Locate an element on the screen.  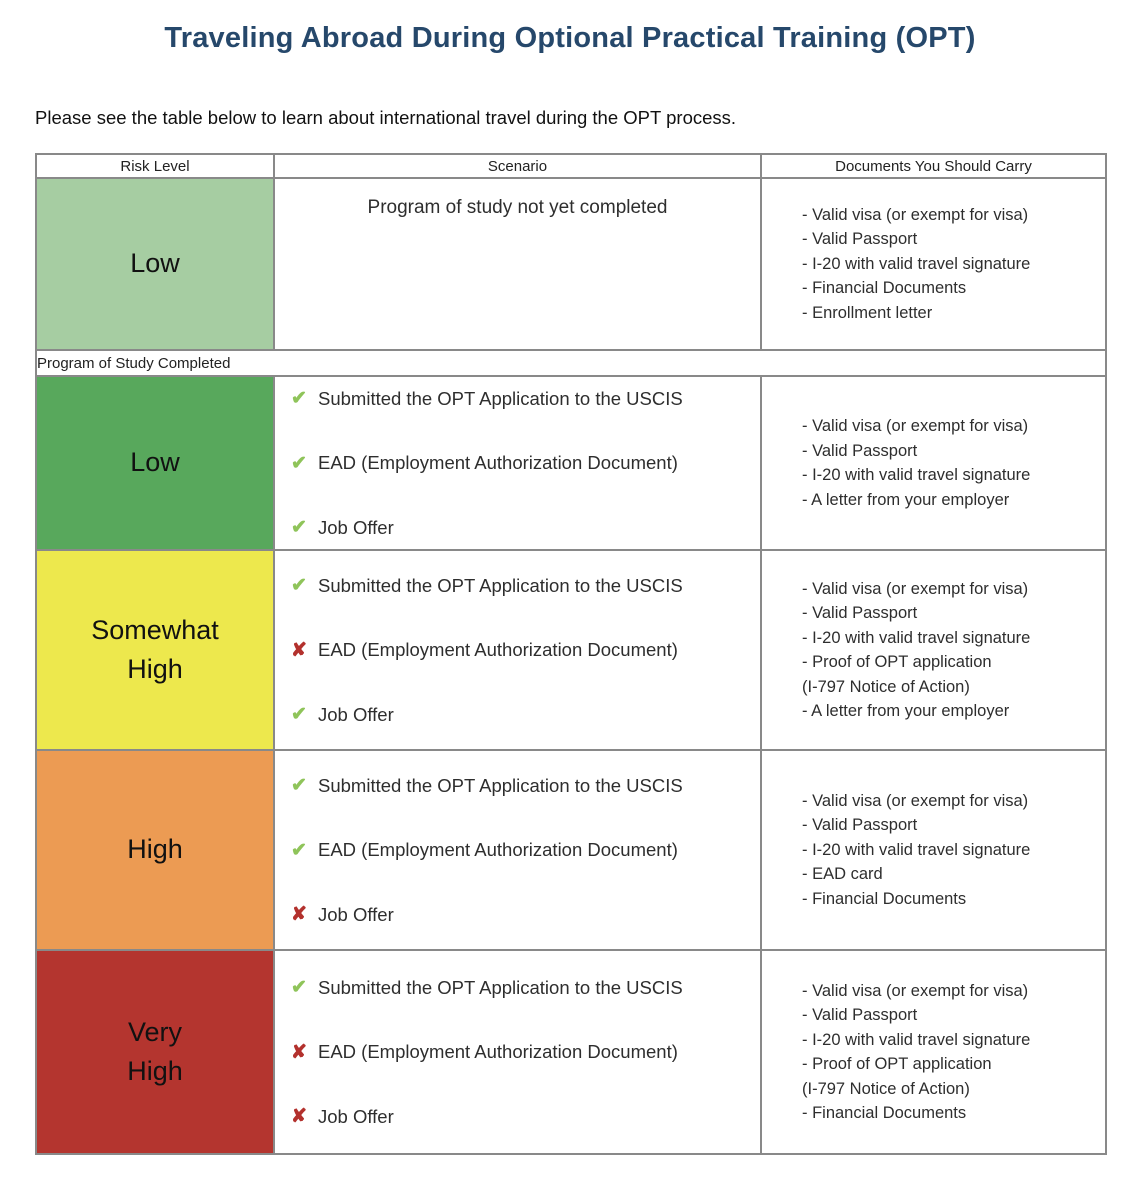
scenario-text: Program of study not yet completed is located at coordinates (517, 207).